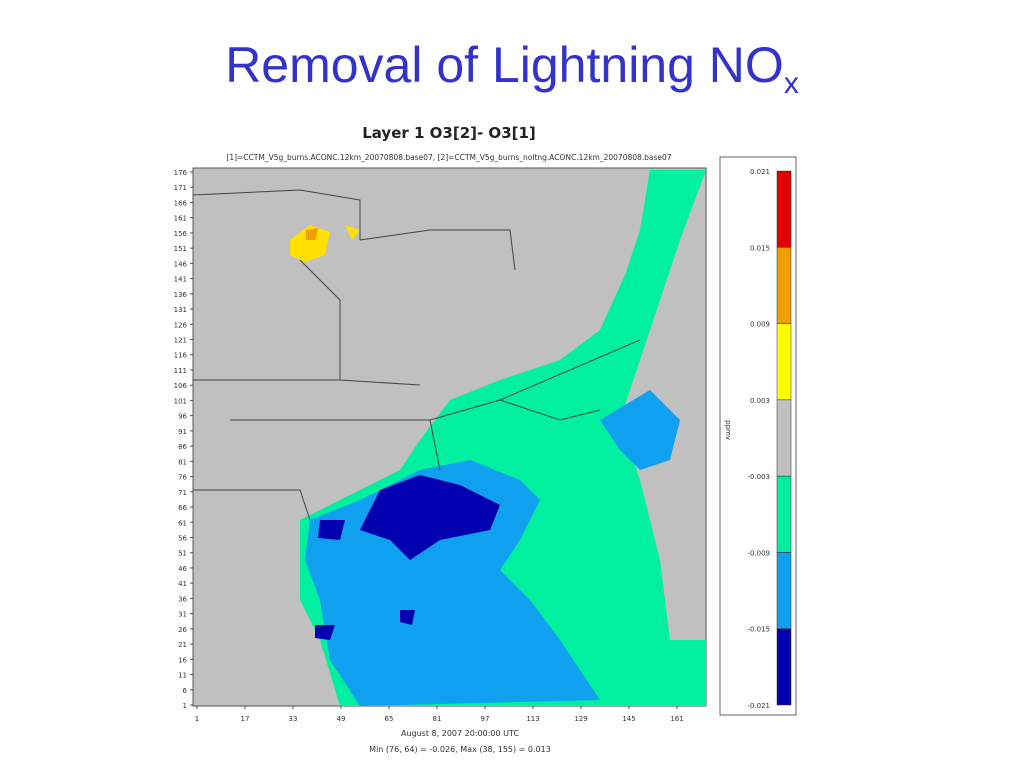 This screenshot has height=768, width=1024. Describe the element at coordinates (728, 430) in the screenshot. I see `colorbar-unit: ppmv` at that location.